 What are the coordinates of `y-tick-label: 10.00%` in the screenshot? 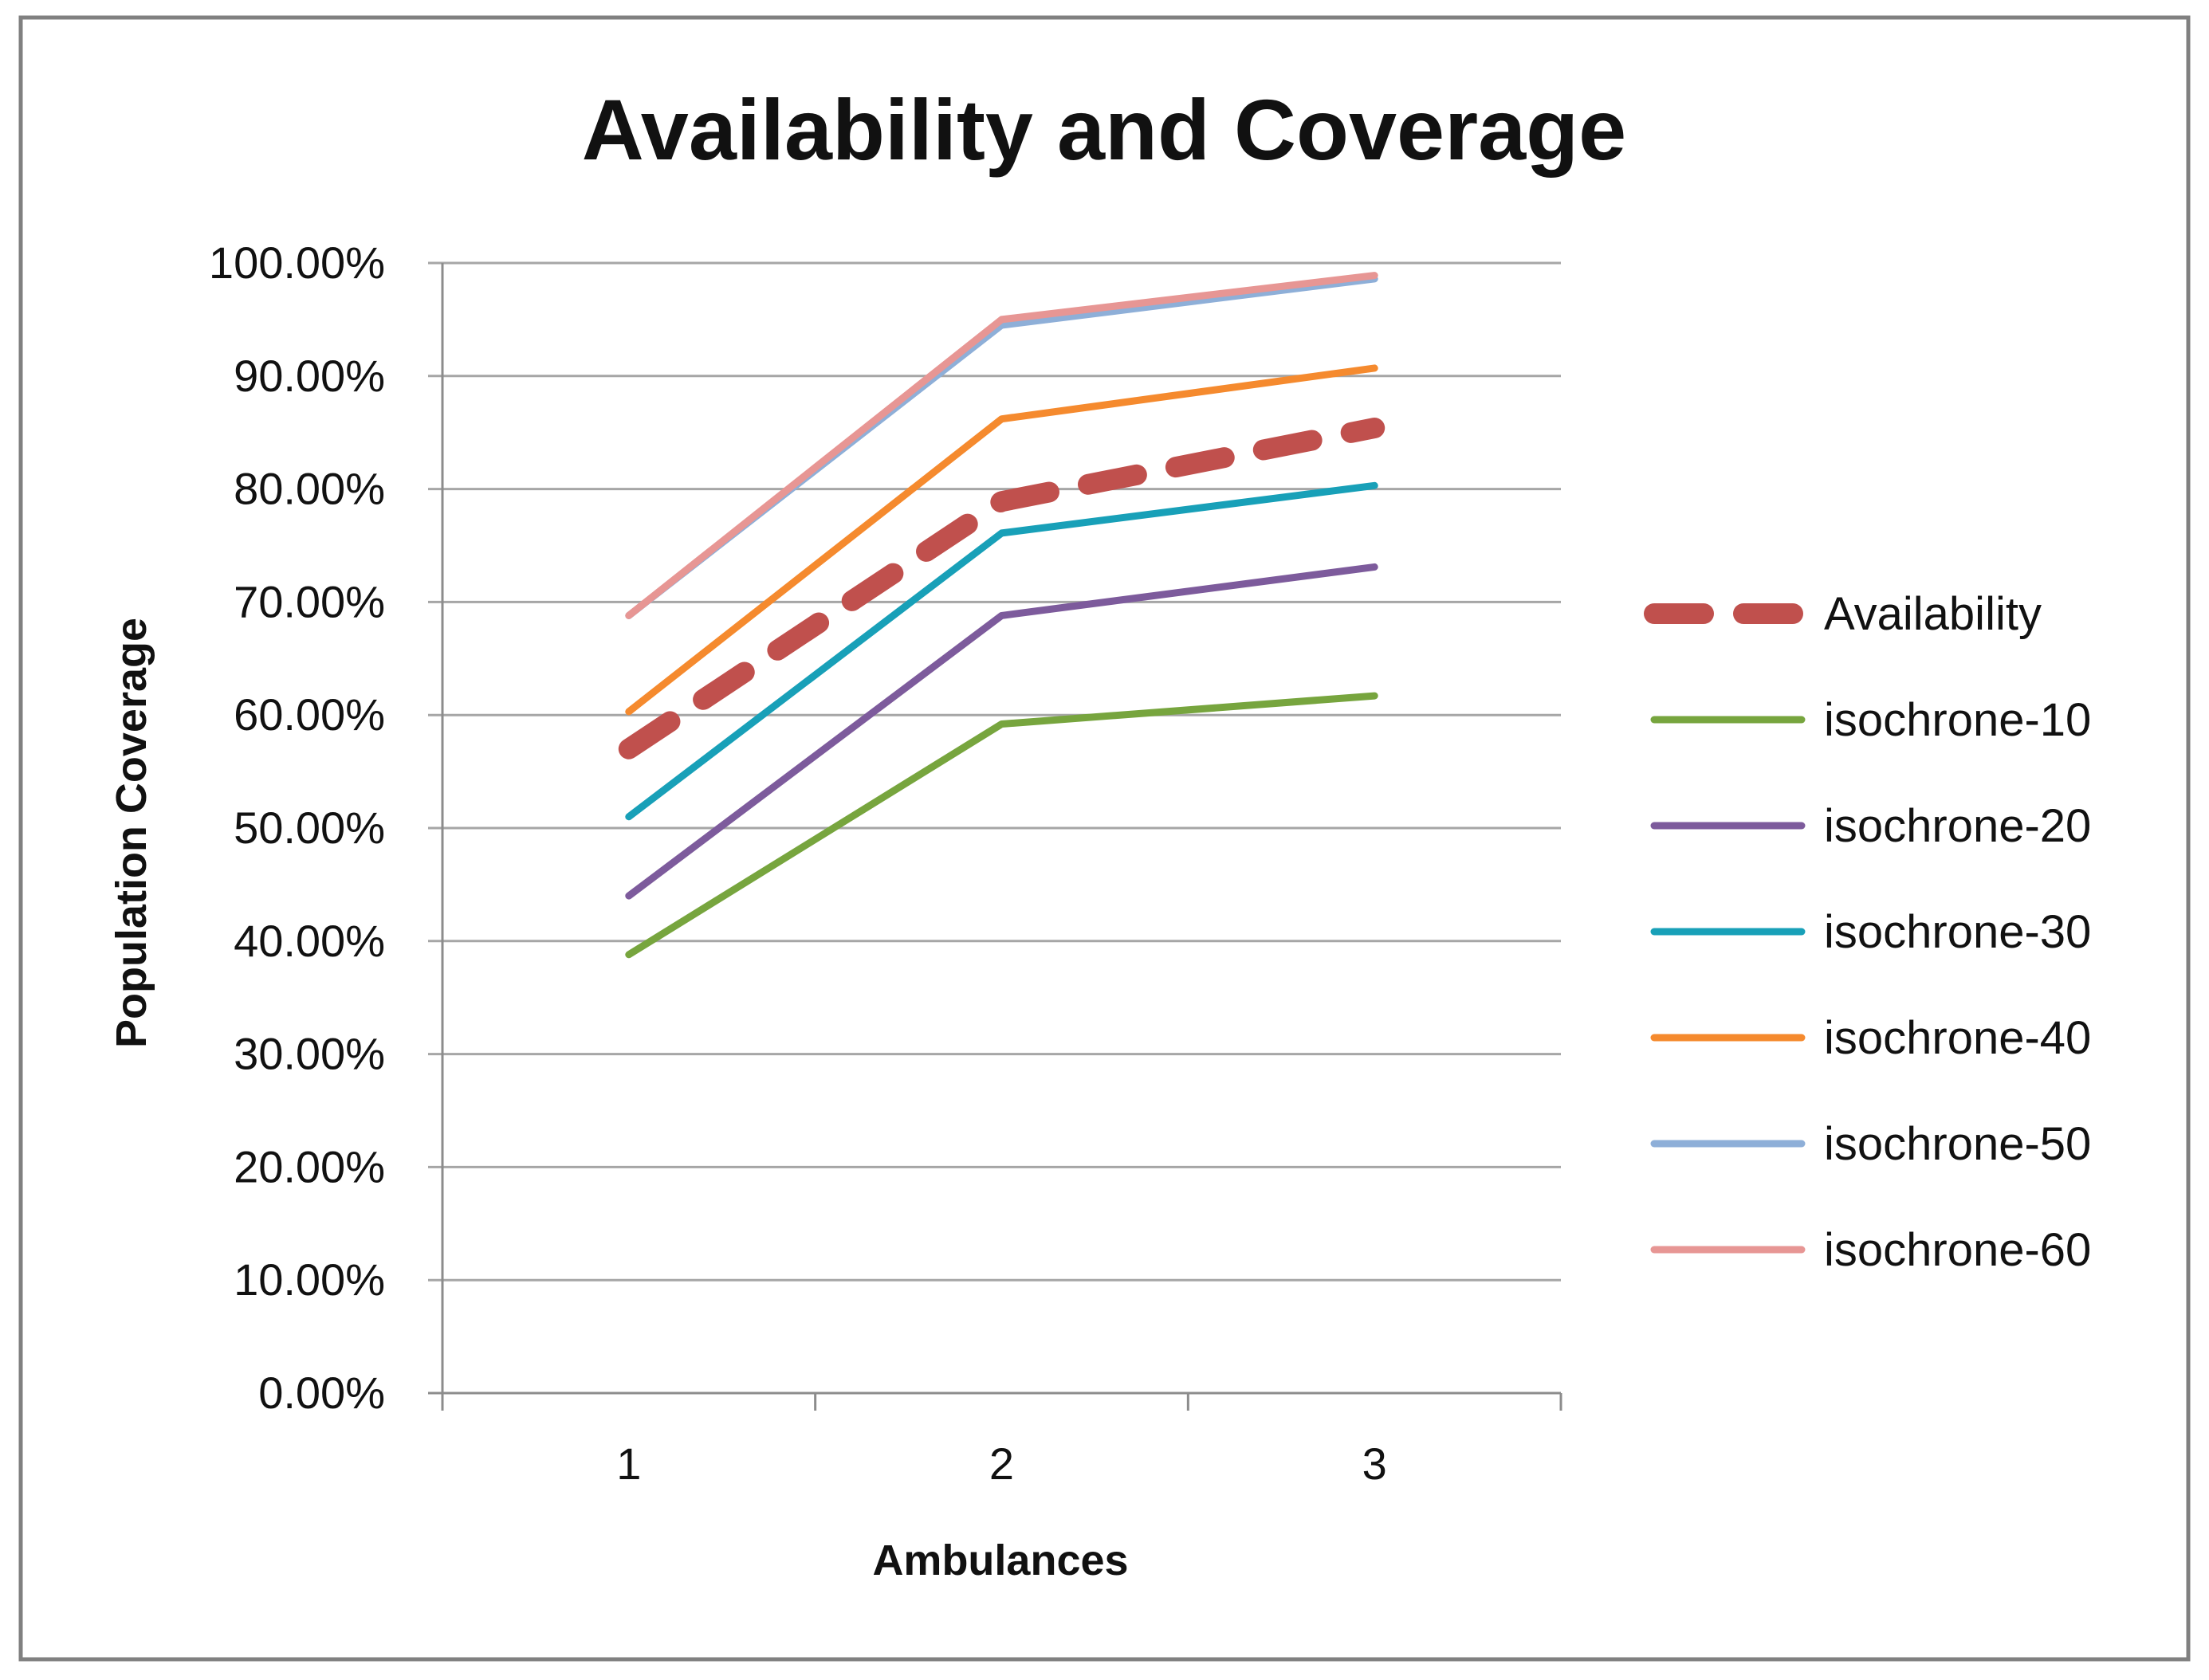 It's located at (309, 1279).